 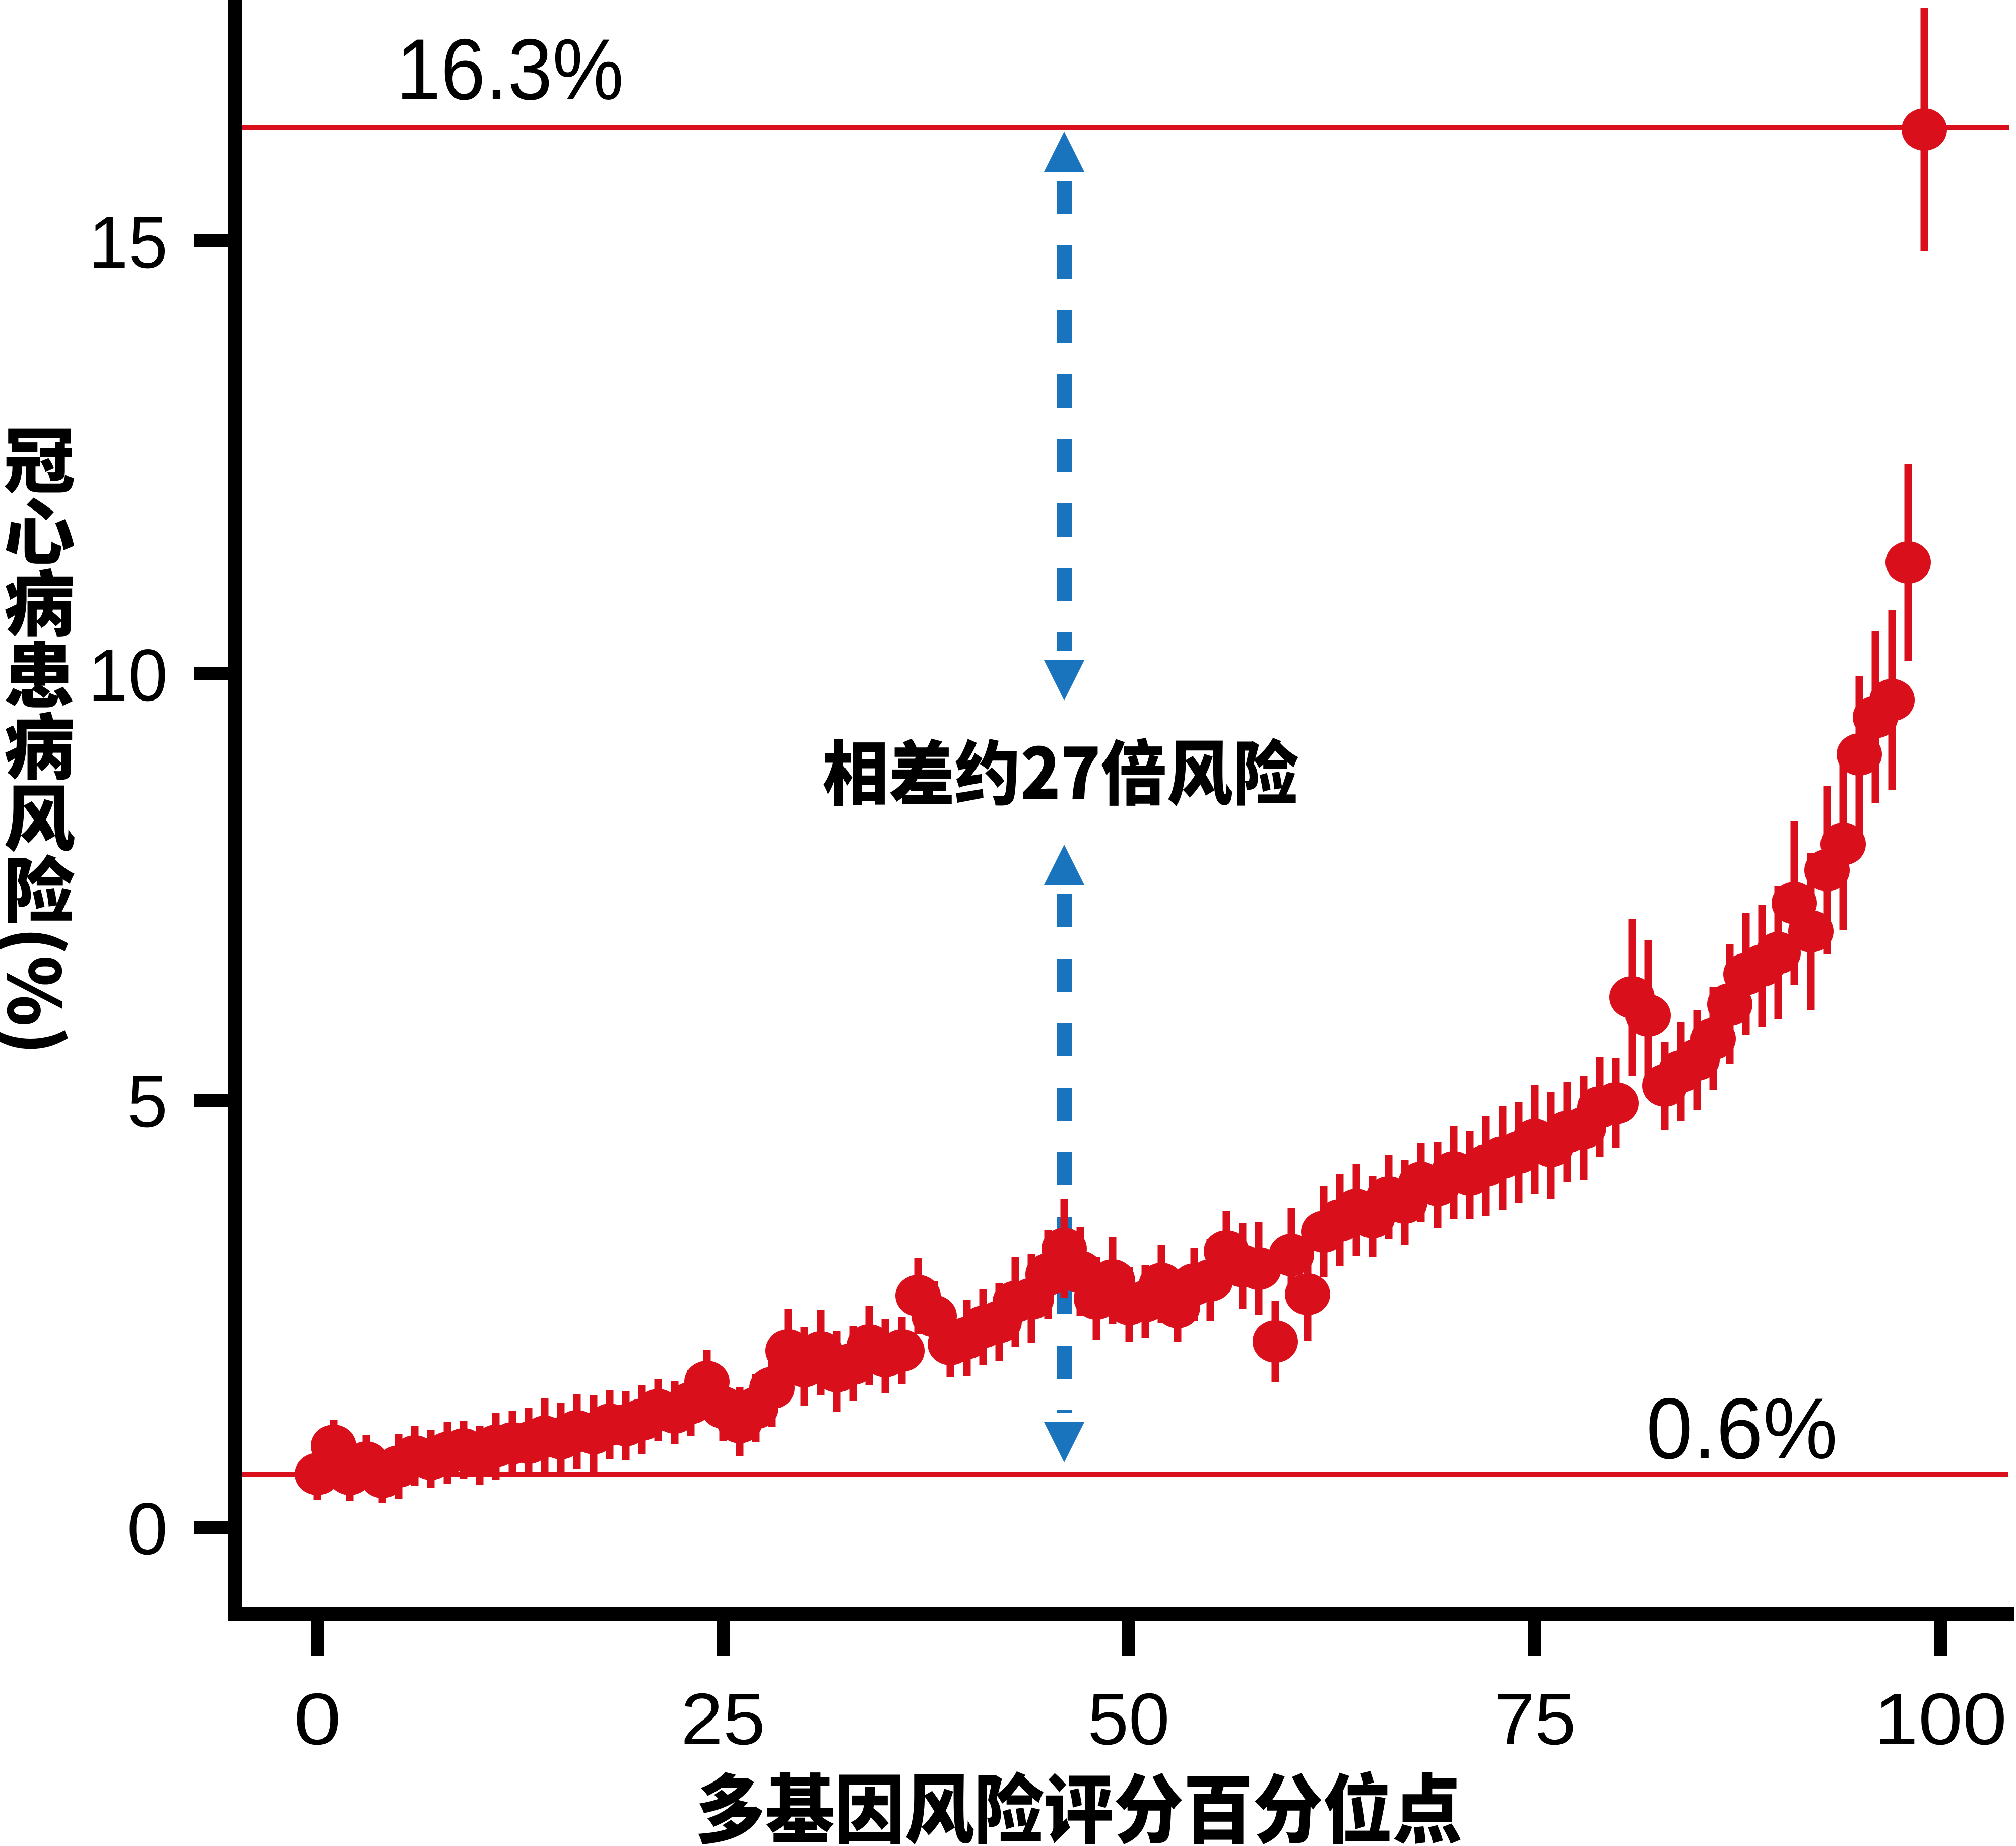 I want to click on svg-text: 50, so click(x=1129, y=1719).